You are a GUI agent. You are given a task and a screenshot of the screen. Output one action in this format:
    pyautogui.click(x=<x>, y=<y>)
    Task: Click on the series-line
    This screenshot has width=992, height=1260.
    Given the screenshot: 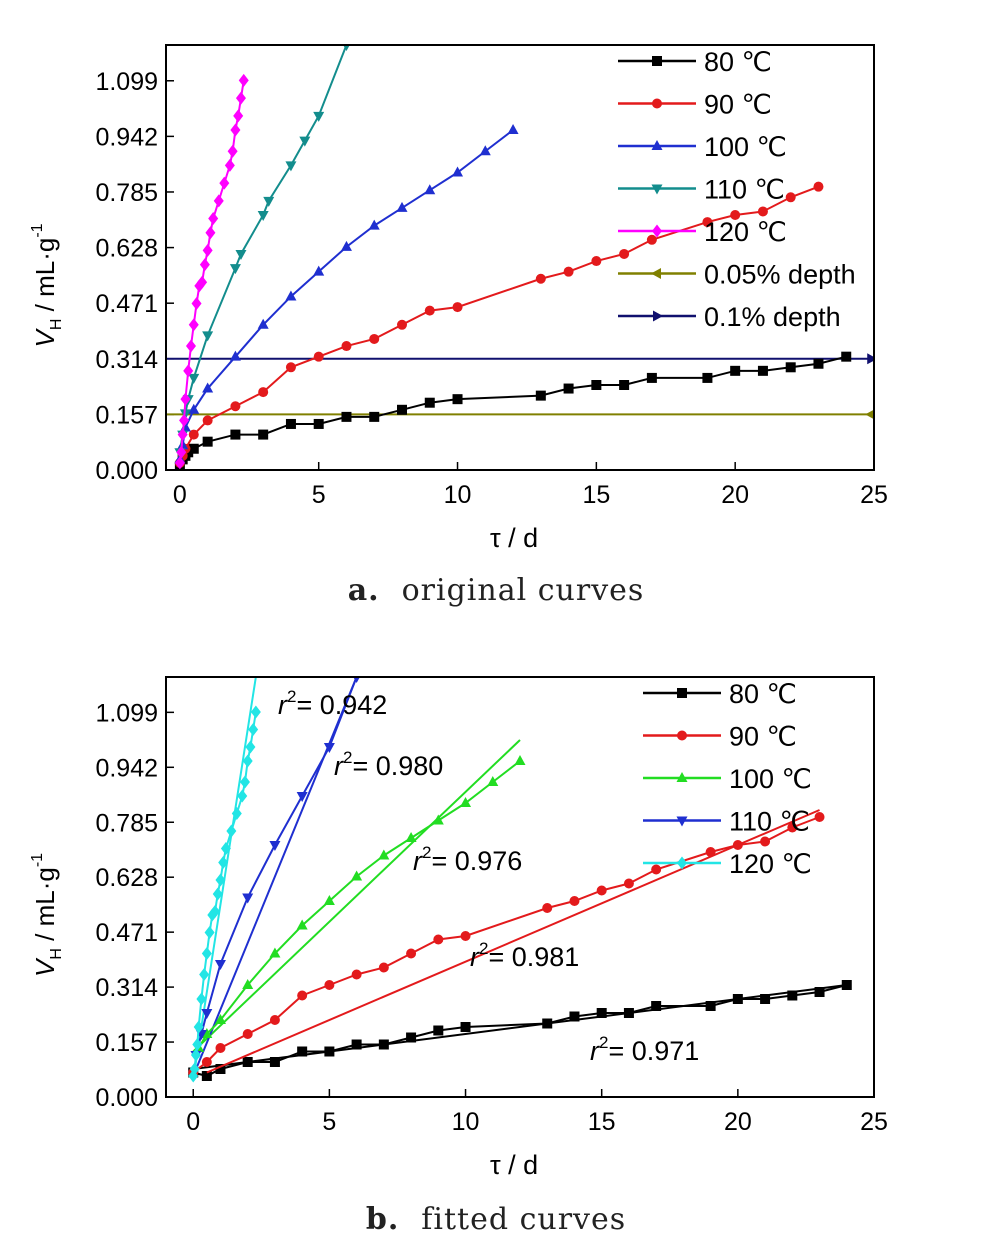 What is the action you would take?
    pyautogui.click(x=512, y=411)
    